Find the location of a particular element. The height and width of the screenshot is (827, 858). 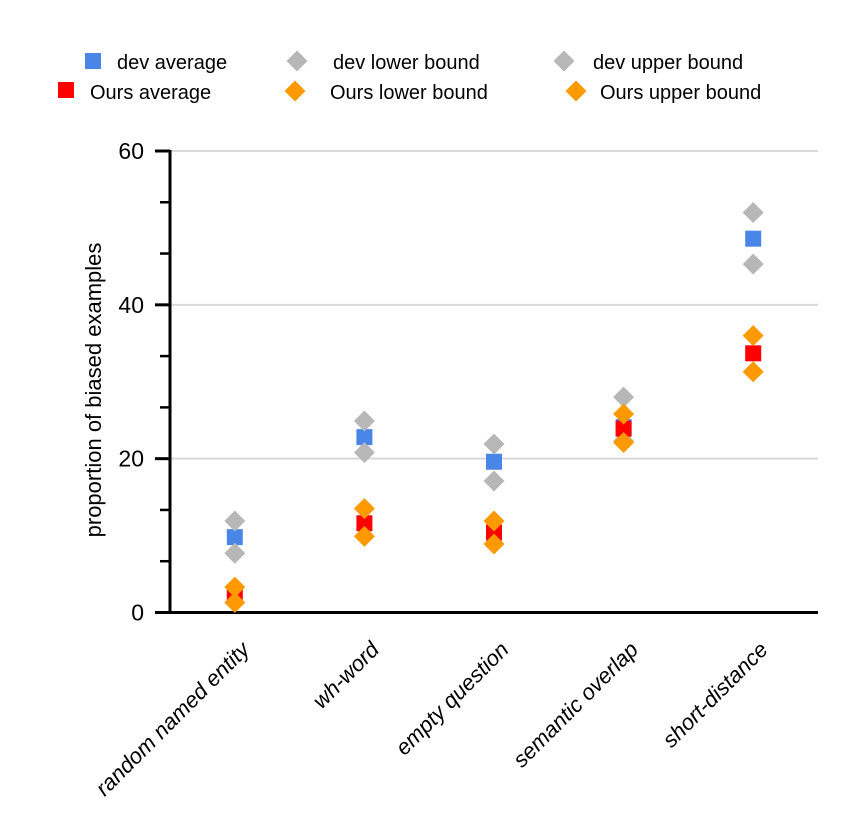

legend-item-dev-average: dev average is located at coordinates (156, 63).